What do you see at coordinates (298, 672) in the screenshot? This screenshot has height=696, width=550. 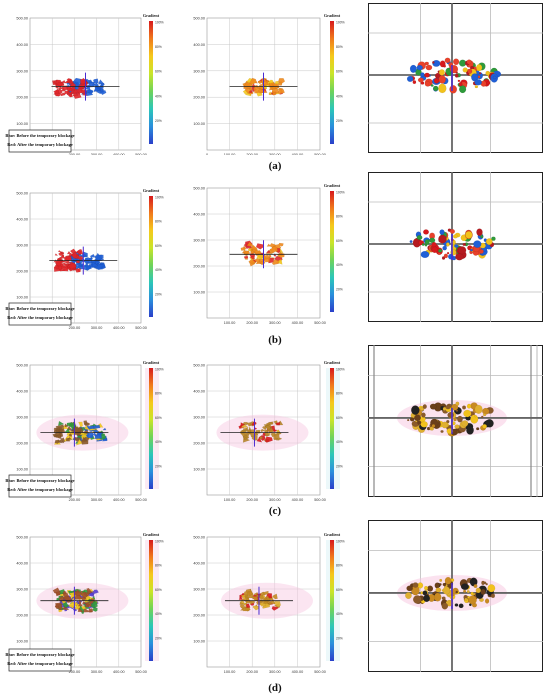 I see `x-tick-label: 400.00` at bounding box center [298, 672].